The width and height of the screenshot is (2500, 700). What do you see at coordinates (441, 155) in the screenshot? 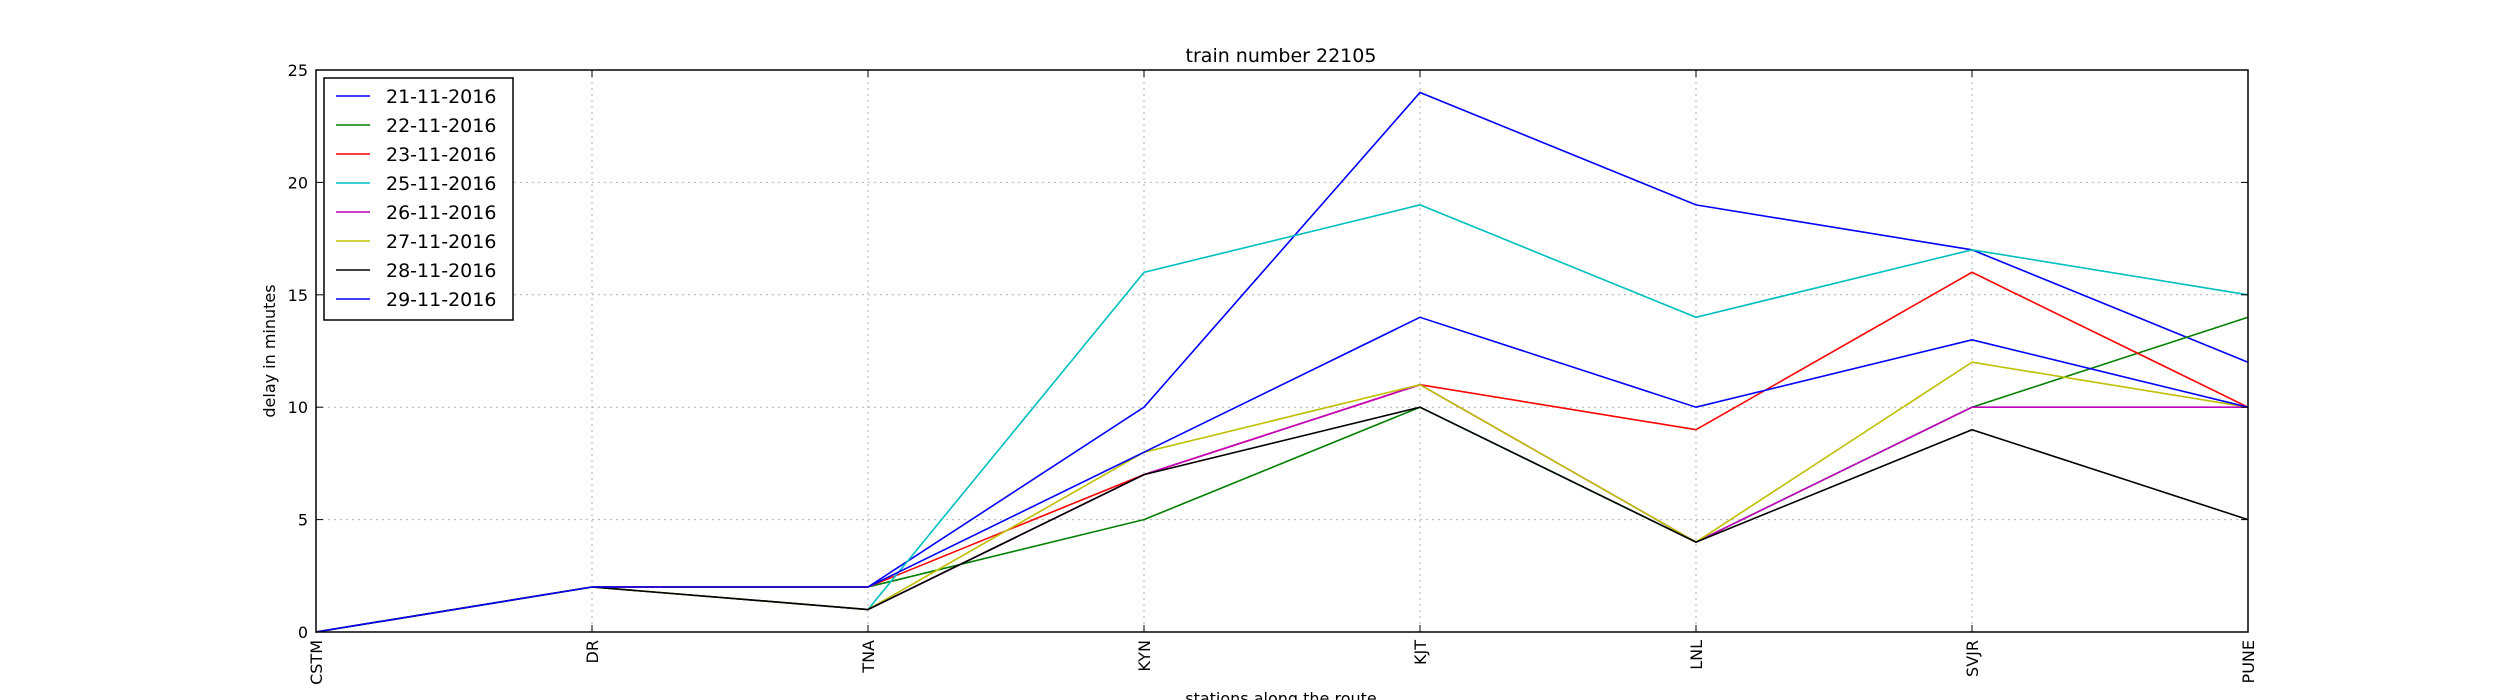
I see `legend-label: 23-11-2016` at bounding box center [441, 155].